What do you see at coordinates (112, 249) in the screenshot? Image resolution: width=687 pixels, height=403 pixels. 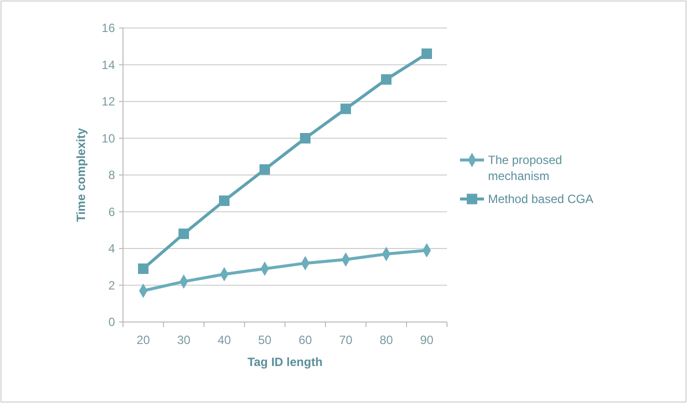 I see `y-tick-label: 4` at bounding box center [112, 249].